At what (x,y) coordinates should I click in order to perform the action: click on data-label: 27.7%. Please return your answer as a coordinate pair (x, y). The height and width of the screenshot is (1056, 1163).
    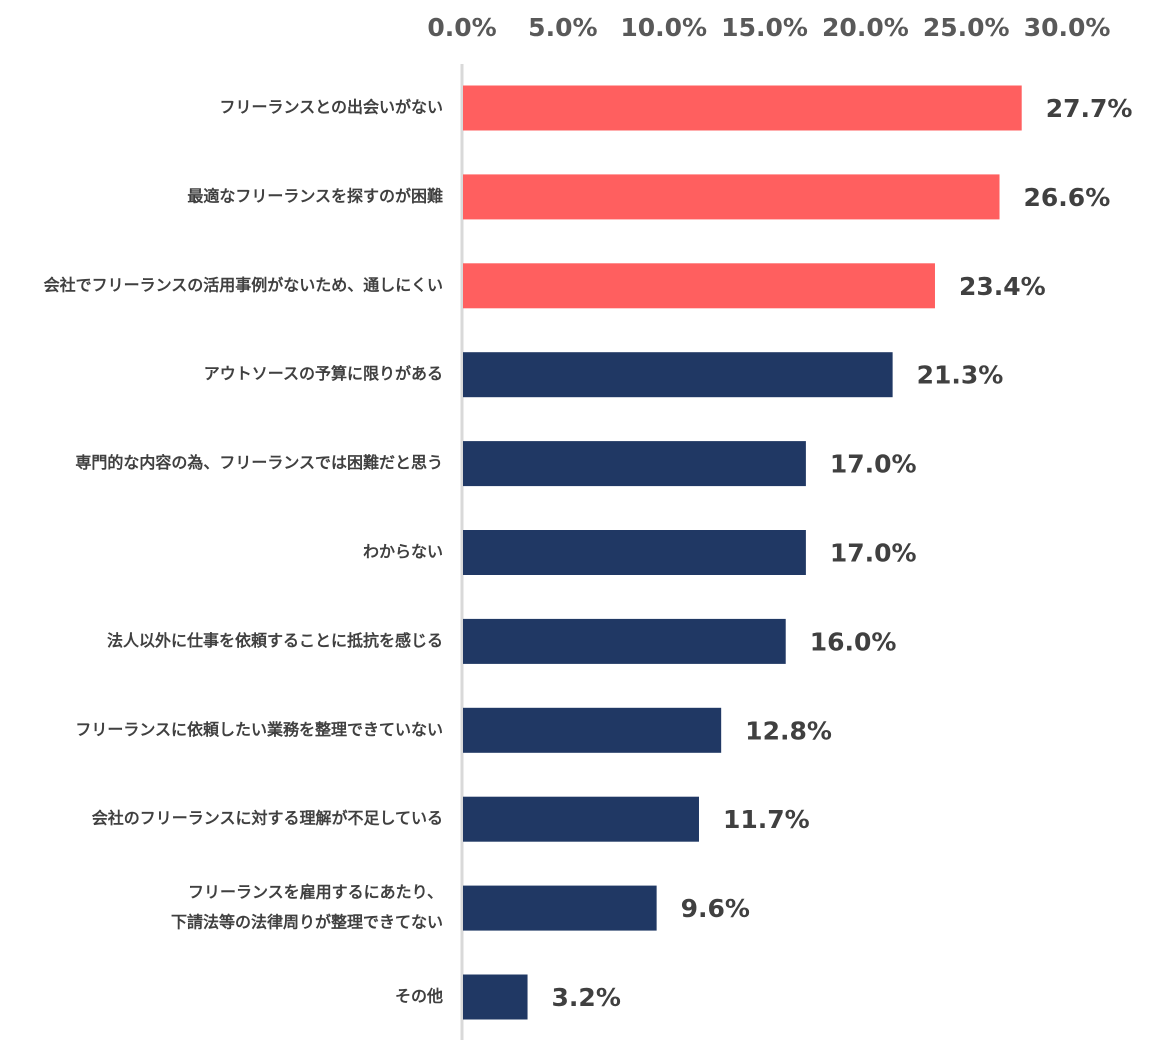
    Looking at the image, I should click on (1089, 108).